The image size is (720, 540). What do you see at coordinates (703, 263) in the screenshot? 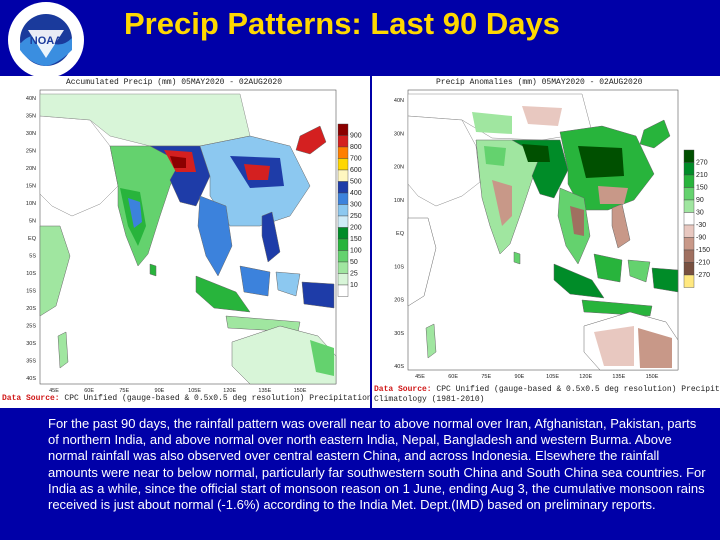
I see `right-legend-label: -210` at bounding box center [703, 263].